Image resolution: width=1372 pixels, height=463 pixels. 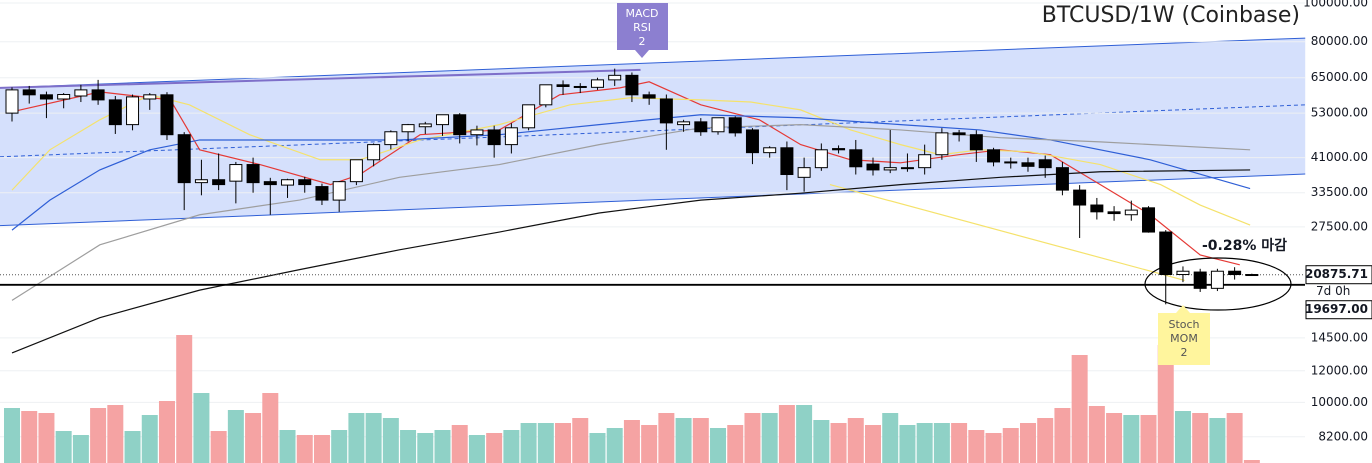 What do you see at coordinates (1333, 291) in the screenshot?
I see `countdown-label: 7d 0h` at bounding box center [1333, 291].